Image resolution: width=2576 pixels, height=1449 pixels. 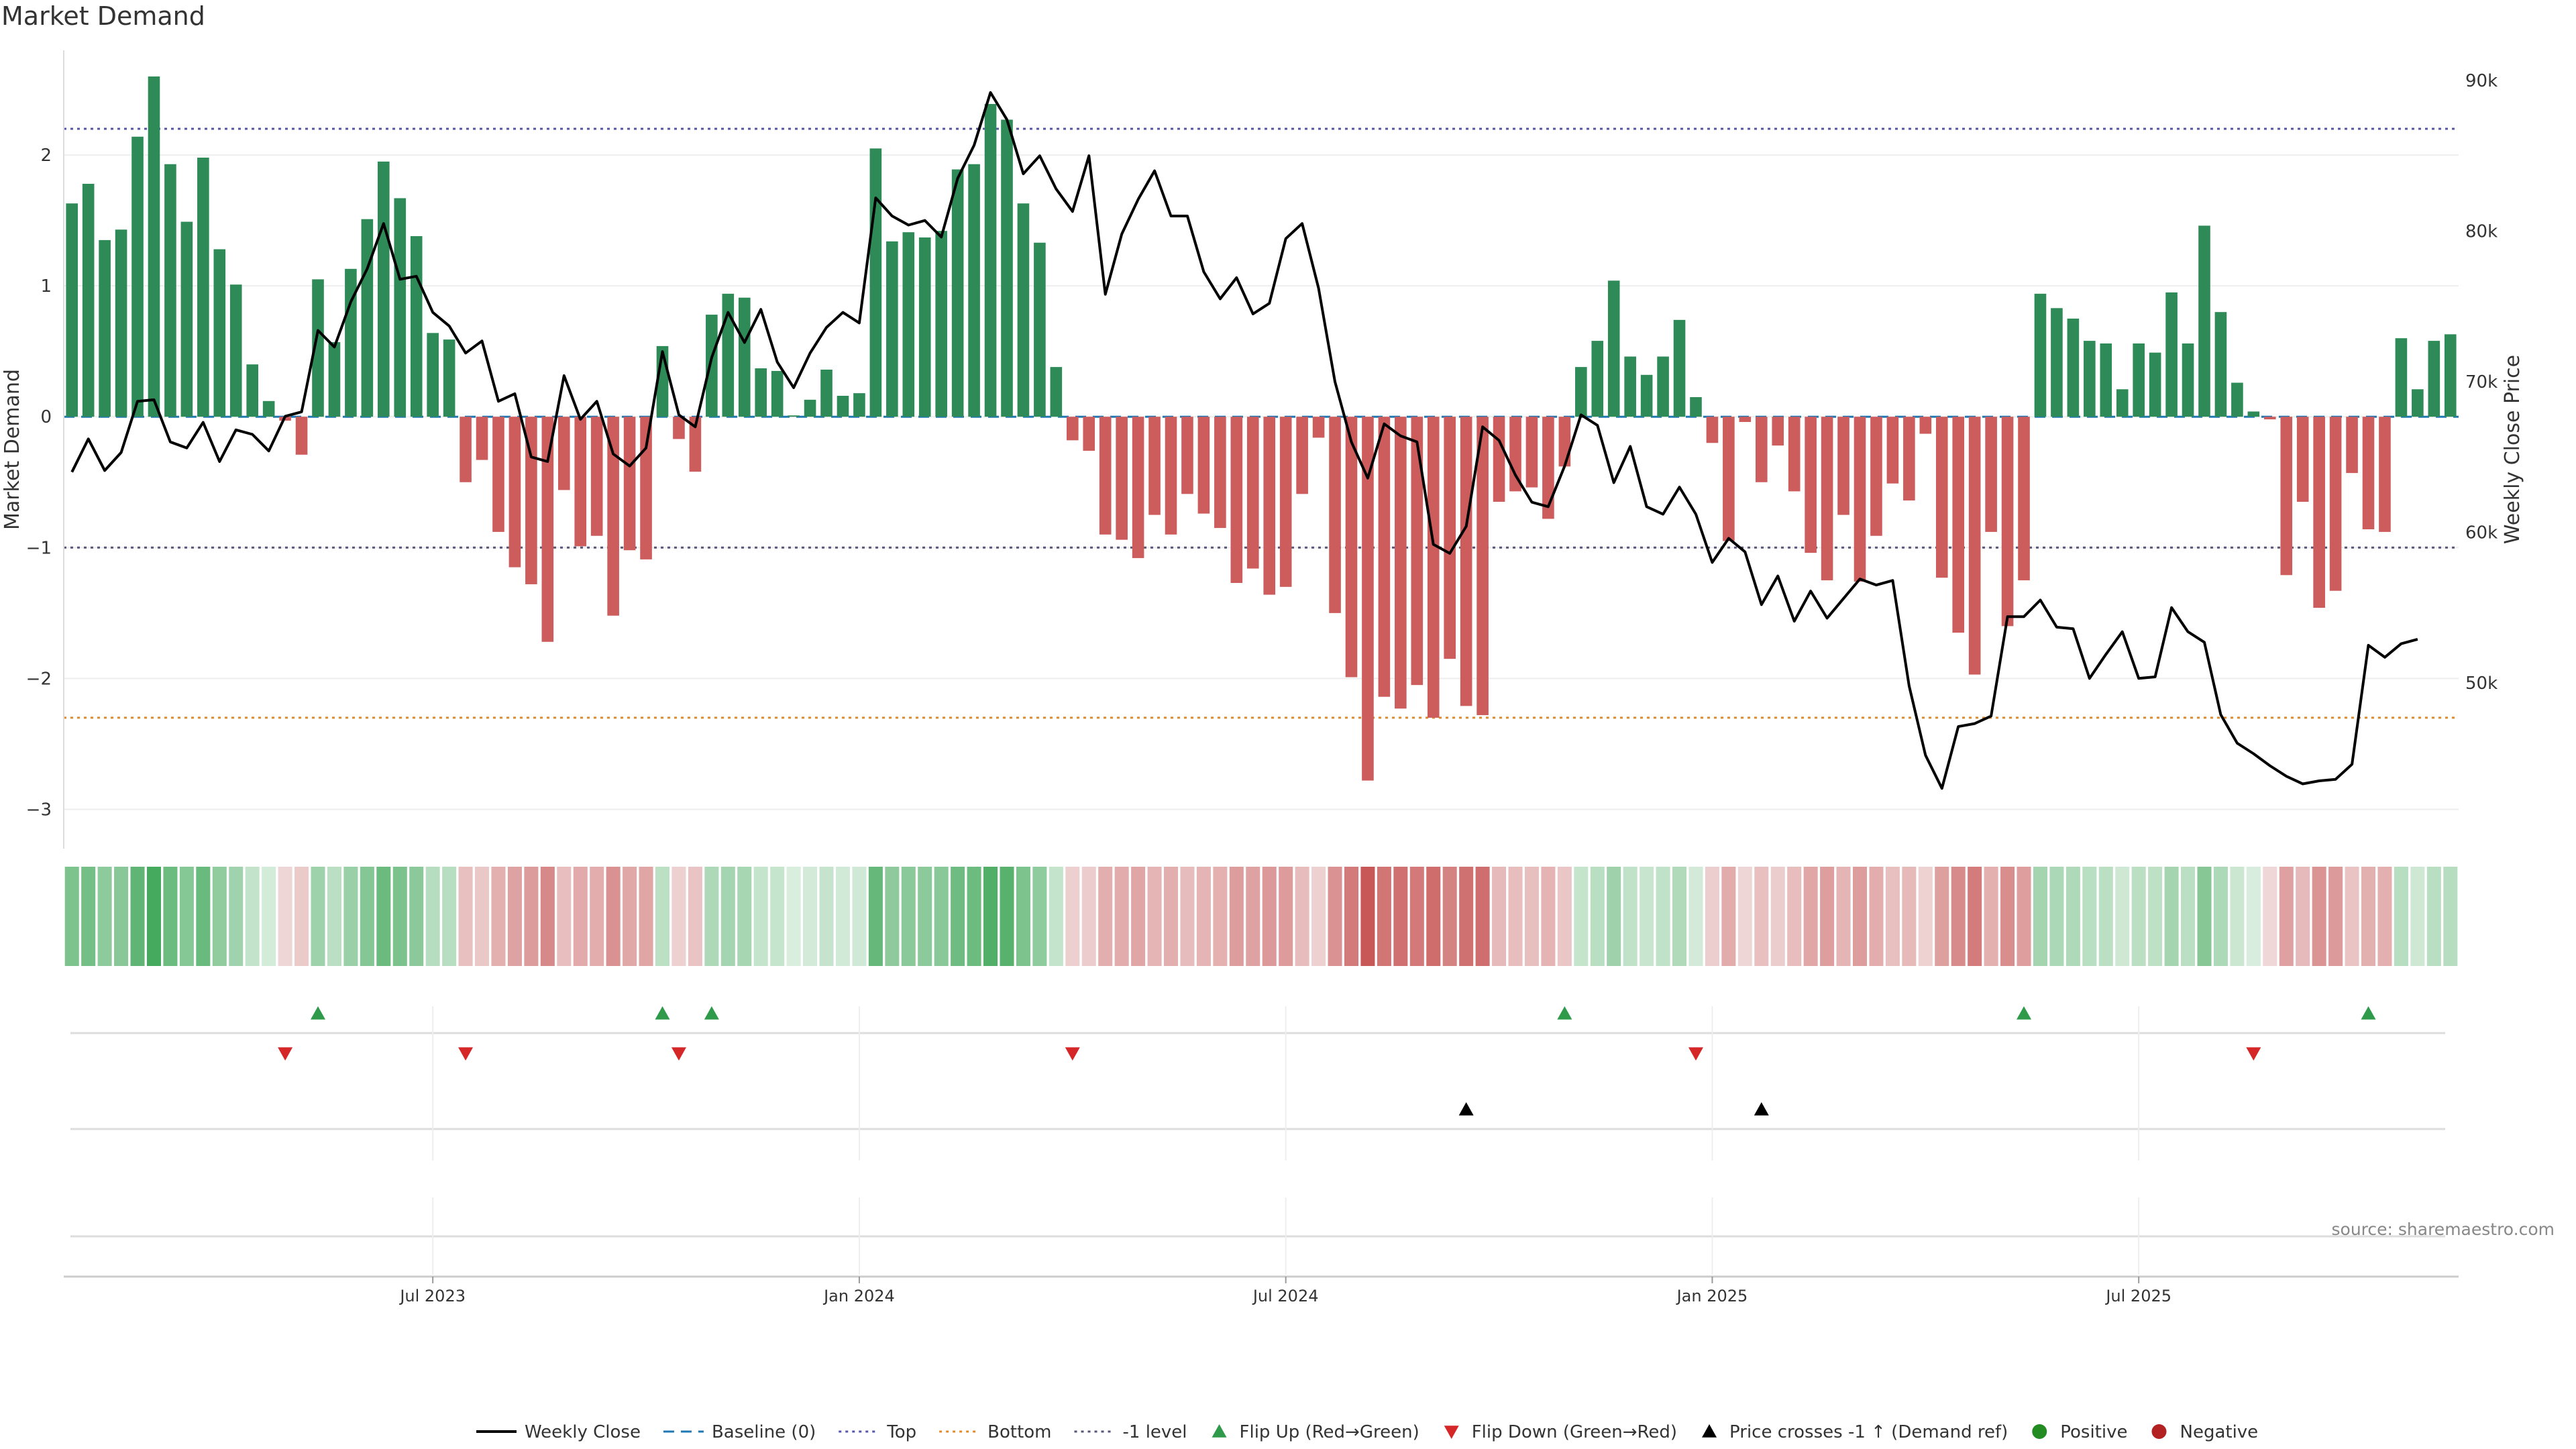 What do you see at coordinates (995, 1432) in the screenshot?
I see `legend-item: Bottom` at bounding box center [995, 1432].